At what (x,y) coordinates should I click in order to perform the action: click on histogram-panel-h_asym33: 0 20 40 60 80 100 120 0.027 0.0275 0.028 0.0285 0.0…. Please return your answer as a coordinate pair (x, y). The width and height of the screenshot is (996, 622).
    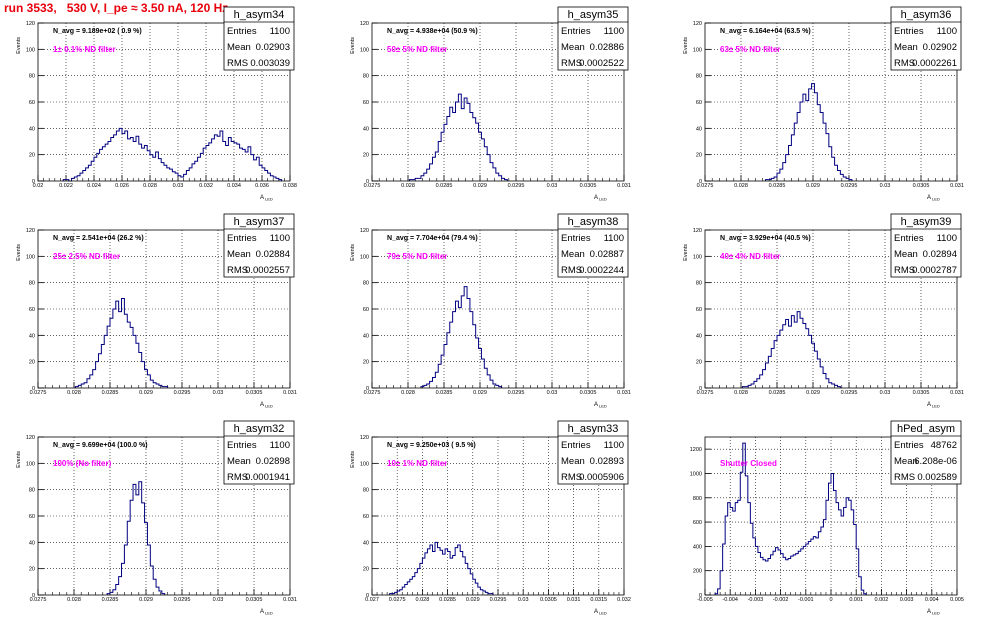
    Looking at the image, I should click on (490, 518).